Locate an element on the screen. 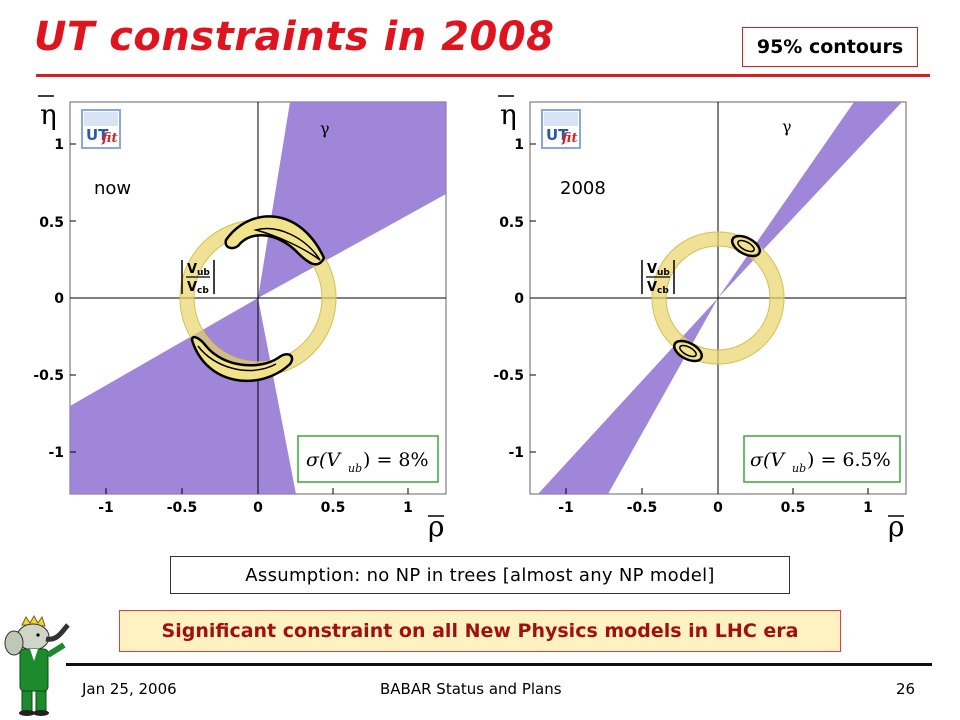  footer-rule is located at coordinates (499, 664).